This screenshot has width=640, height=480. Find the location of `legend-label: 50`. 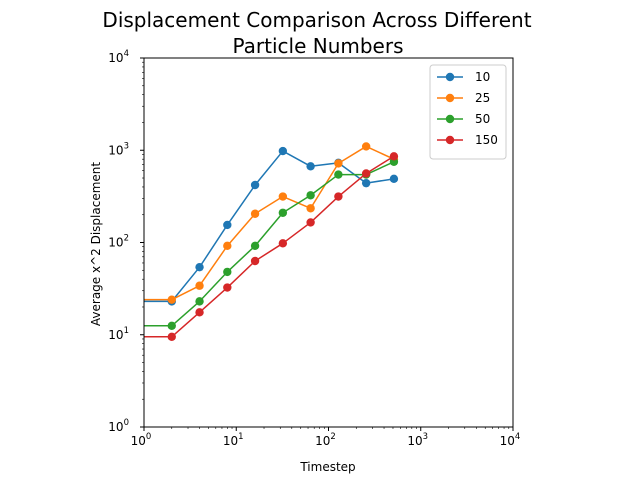

legend-label: 50 is located at coordinates (482, 119).